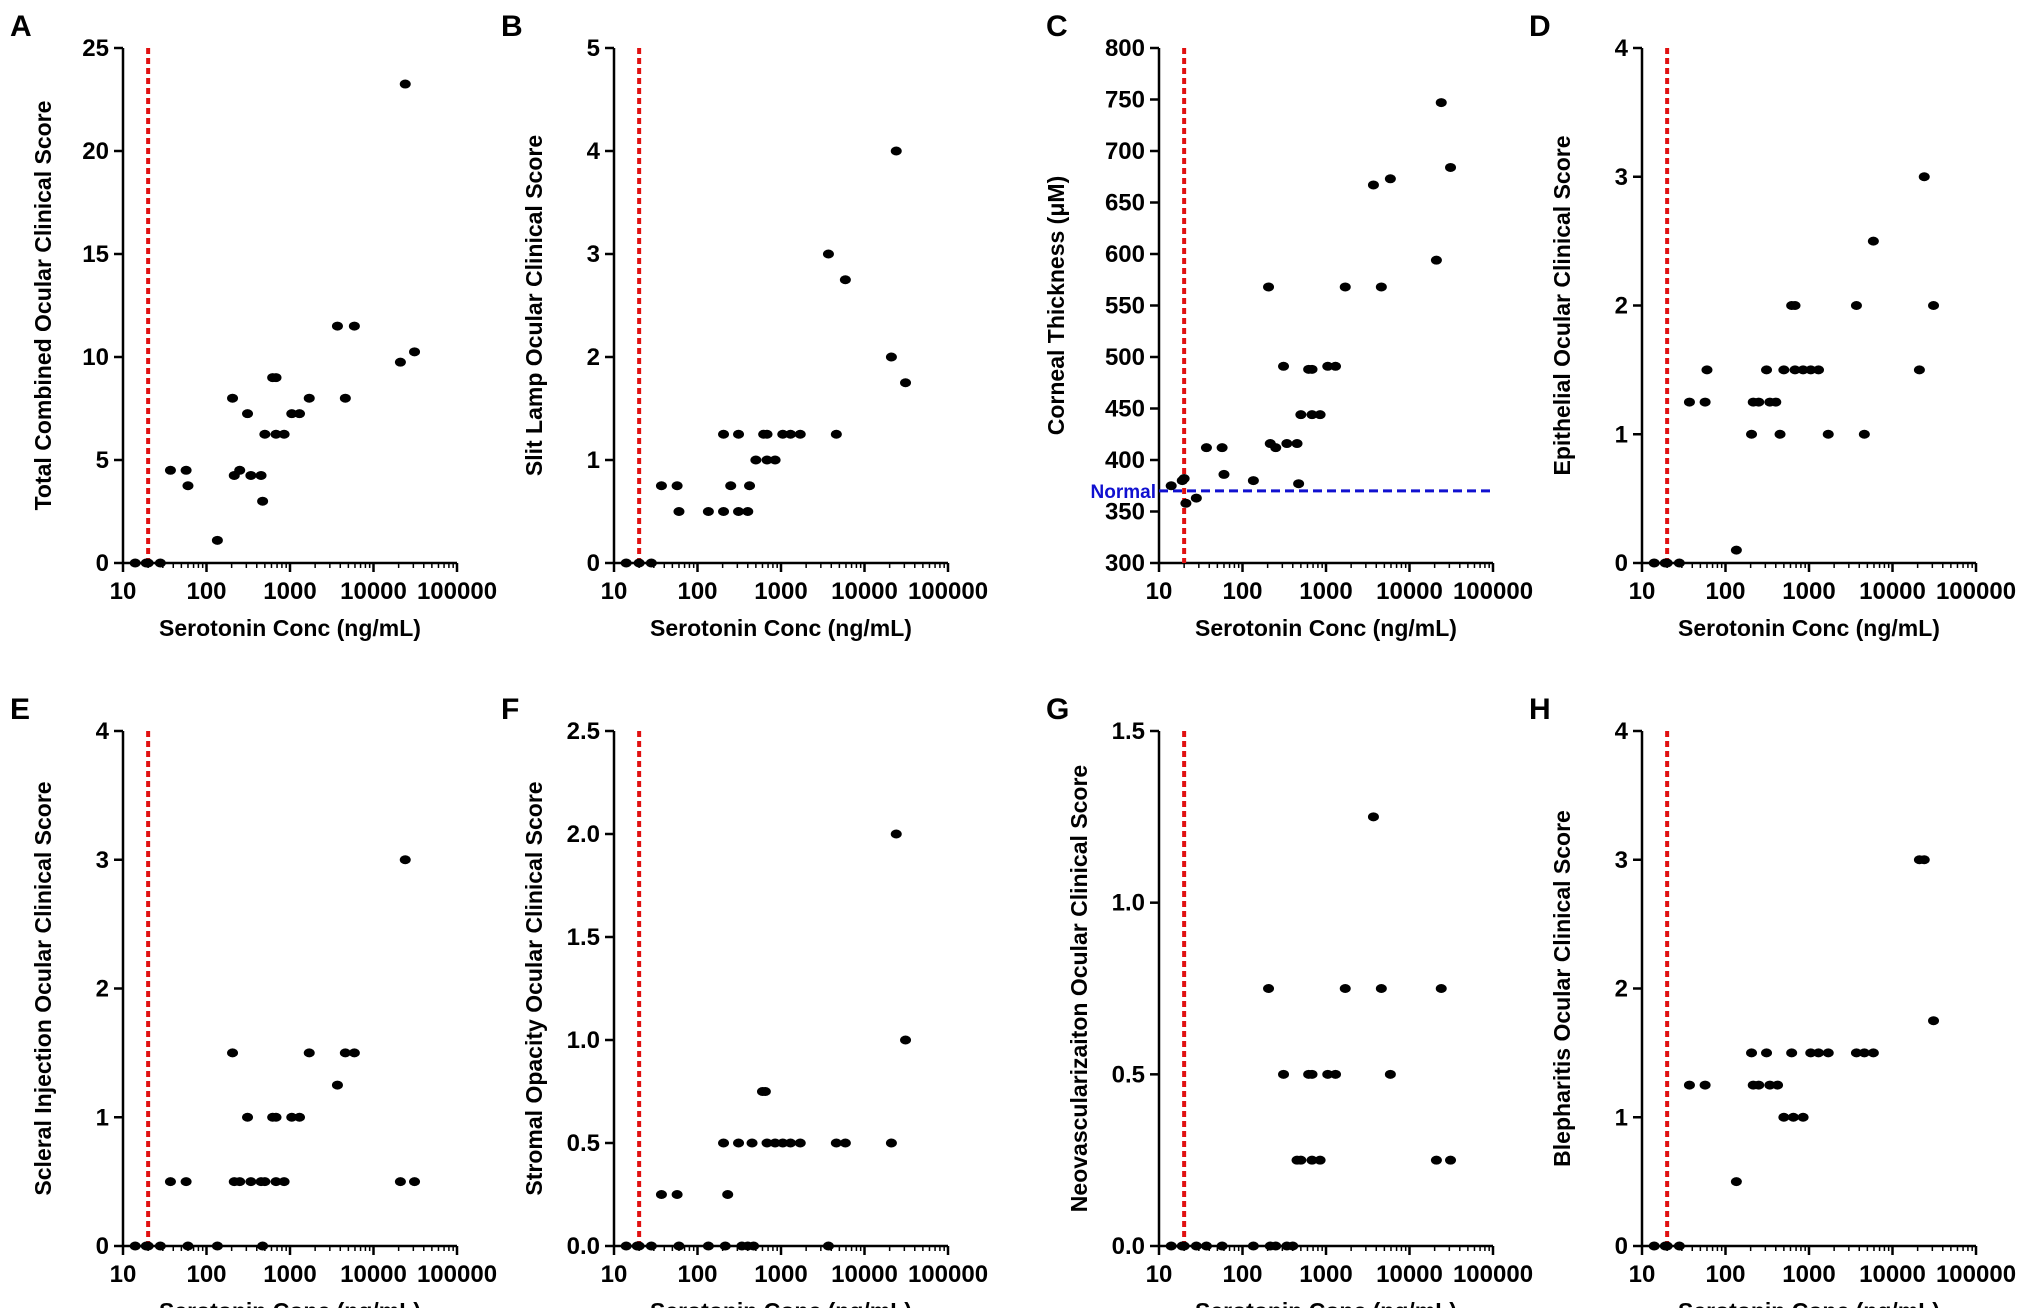  Describe the element at coordinates (1056, 305) in the screenshot. I see `y-axis-label: Corneal Thickness (μM)` at that location.